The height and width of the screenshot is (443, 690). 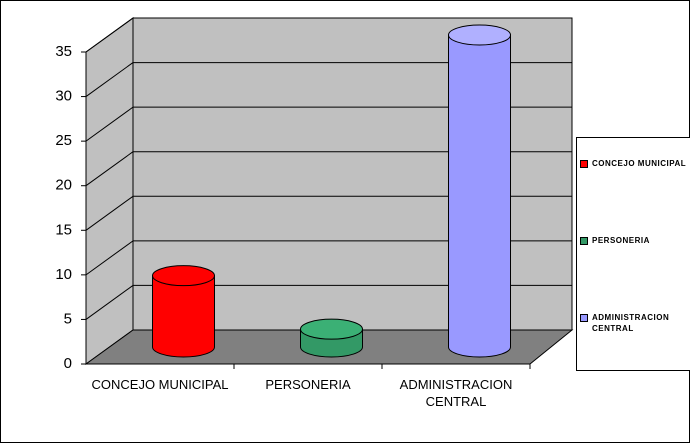 I want to click on y-tick-label: 10, so click(x=63, y=274).